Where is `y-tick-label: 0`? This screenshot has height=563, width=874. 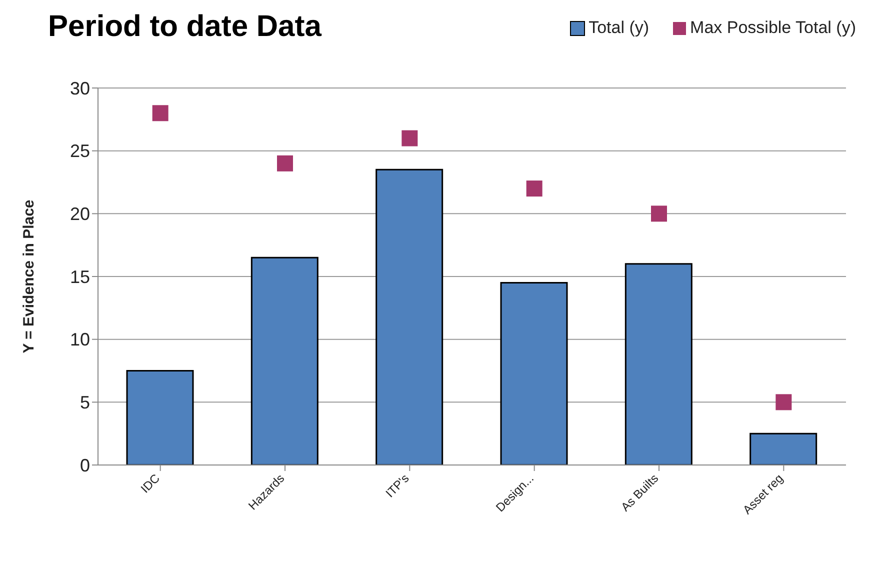
y-tick-label: 0 is located at coordinates (85, 465).